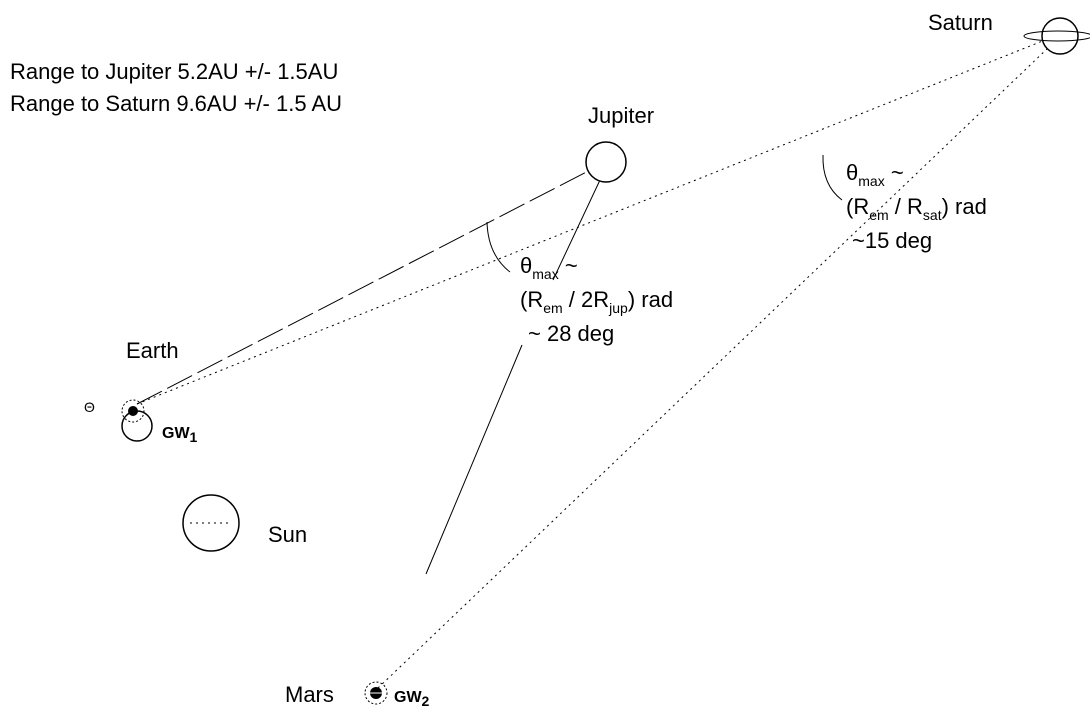 The width and height of the screenshot is (1090, 713). Describe the element at coordinates (287, 534) in the screenshot. I see `sun-label: Sun` at that location.